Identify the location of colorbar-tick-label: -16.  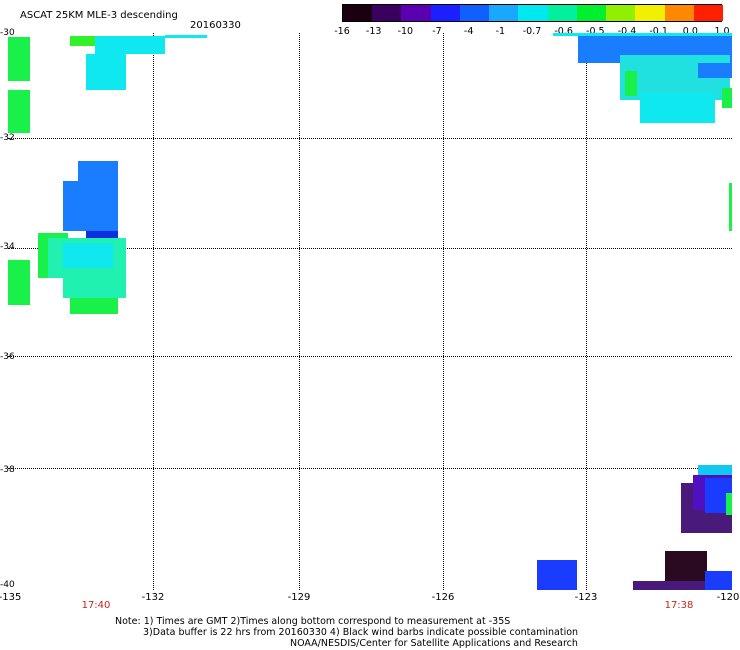
(342, 31).